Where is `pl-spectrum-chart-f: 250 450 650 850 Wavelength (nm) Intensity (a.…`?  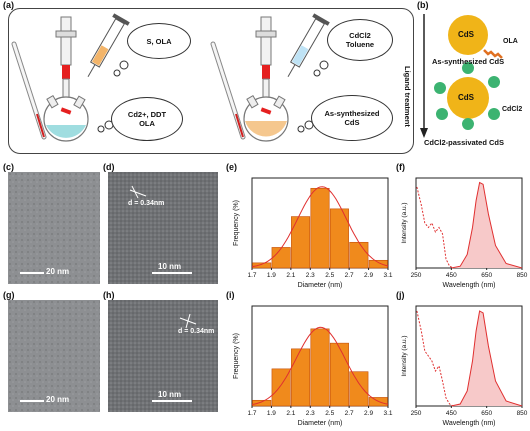
pl-spectrum-chart-f: 250 450 650 850 Wavelength (nm) Intensity (a.… is located at coordinates (464, 233).